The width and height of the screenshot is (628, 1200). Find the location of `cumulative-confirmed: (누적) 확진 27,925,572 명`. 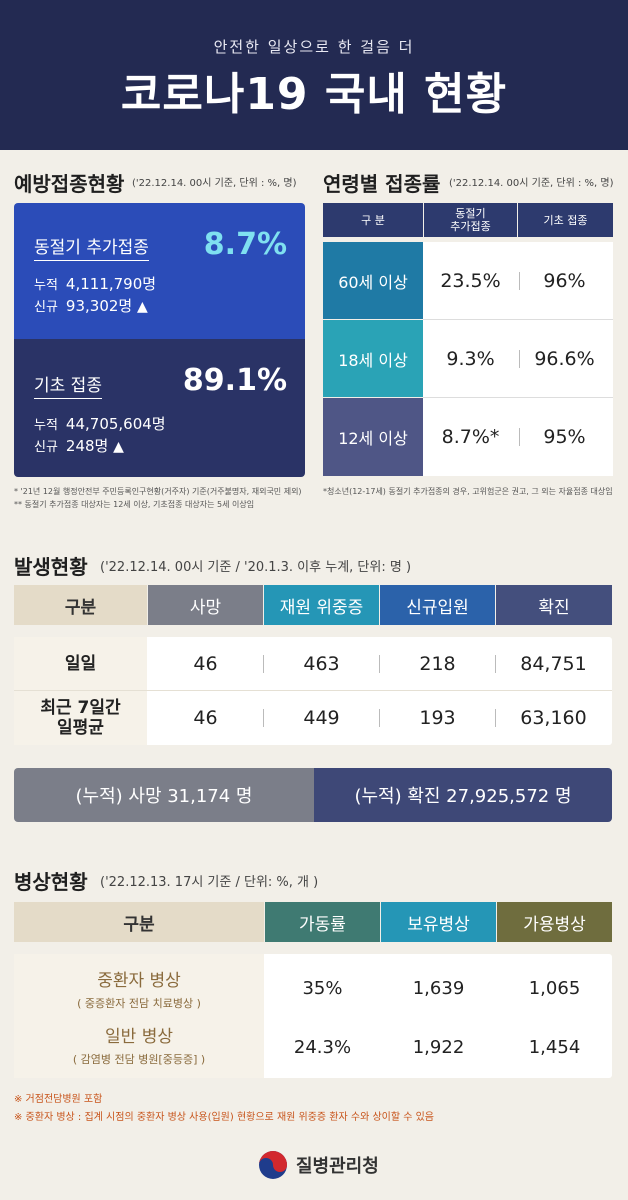

cumulative-confirmed: (누적) 확진 27,925,572 명 is located at coordinates (463, 795).